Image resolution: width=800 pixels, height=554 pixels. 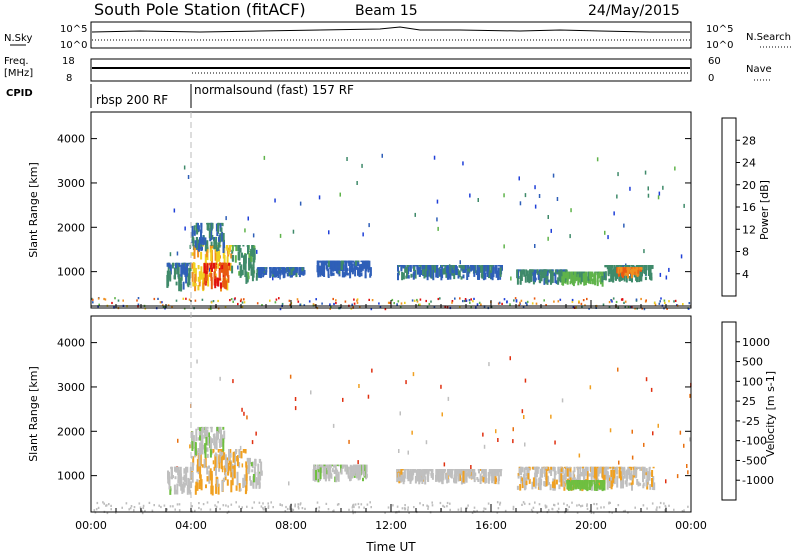 What do you see at coordinates (756, 342) in the screenshot?
I see `colorbar-tick-label: 1000` at bounding box center [756, 342].